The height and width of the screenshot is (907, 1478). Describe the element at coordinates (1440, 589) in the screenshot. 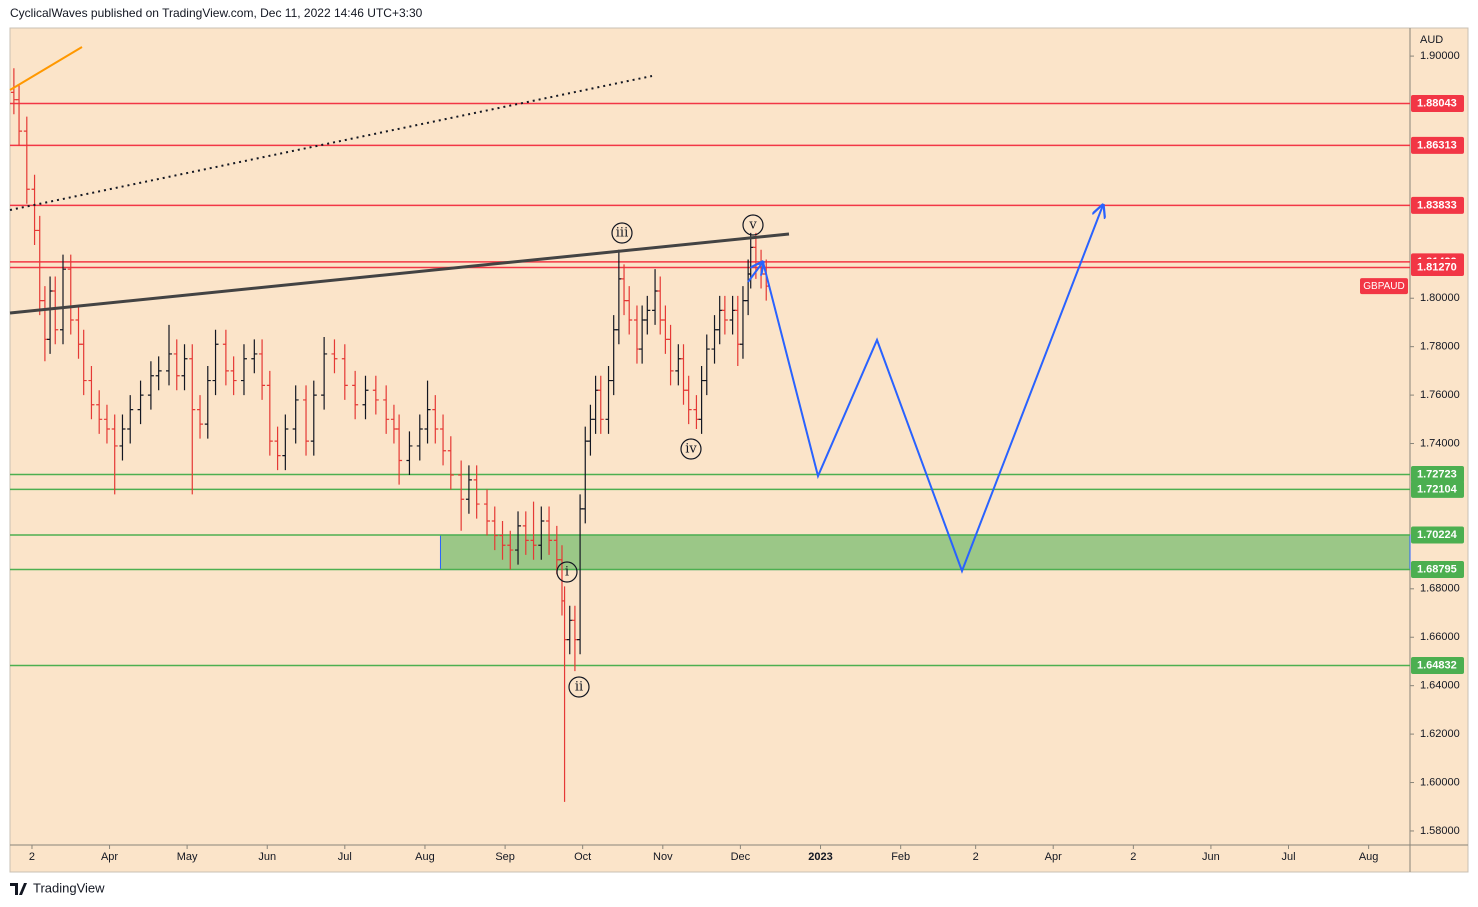

I see `y-tick-label: 1.68000` at that location.